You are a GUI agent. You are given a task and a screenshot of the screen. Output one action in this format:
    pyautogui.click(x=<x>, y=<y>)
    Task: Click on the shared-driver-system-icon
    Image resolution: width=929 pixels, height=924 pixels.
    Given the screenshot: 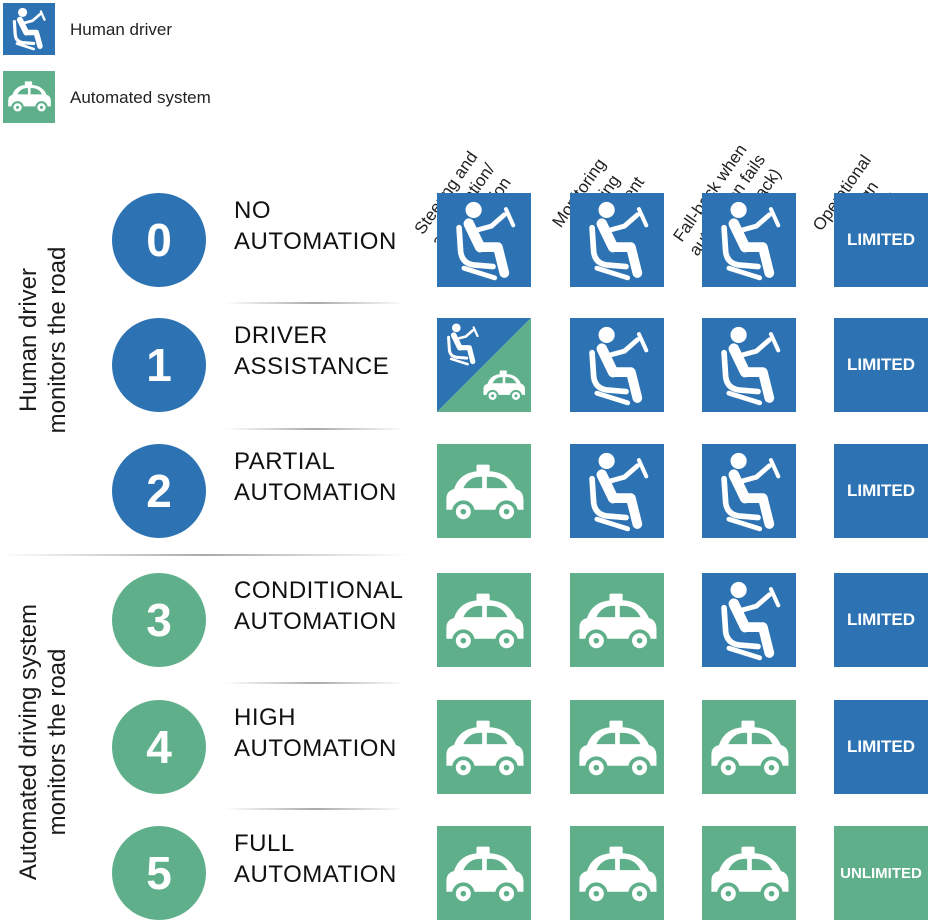 What is the action you would take?
    pyautogui.click(x=484, y=365)
    